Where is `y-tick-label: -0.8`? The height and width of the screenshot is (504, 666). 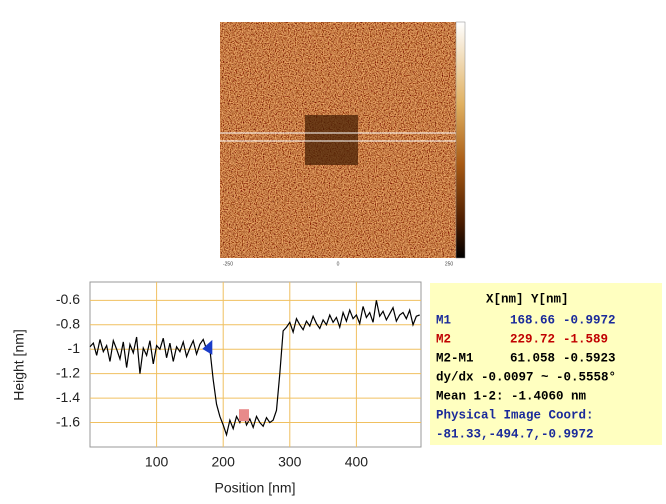
y-tick-label: -0.8 is located at coordinates (68, 323).